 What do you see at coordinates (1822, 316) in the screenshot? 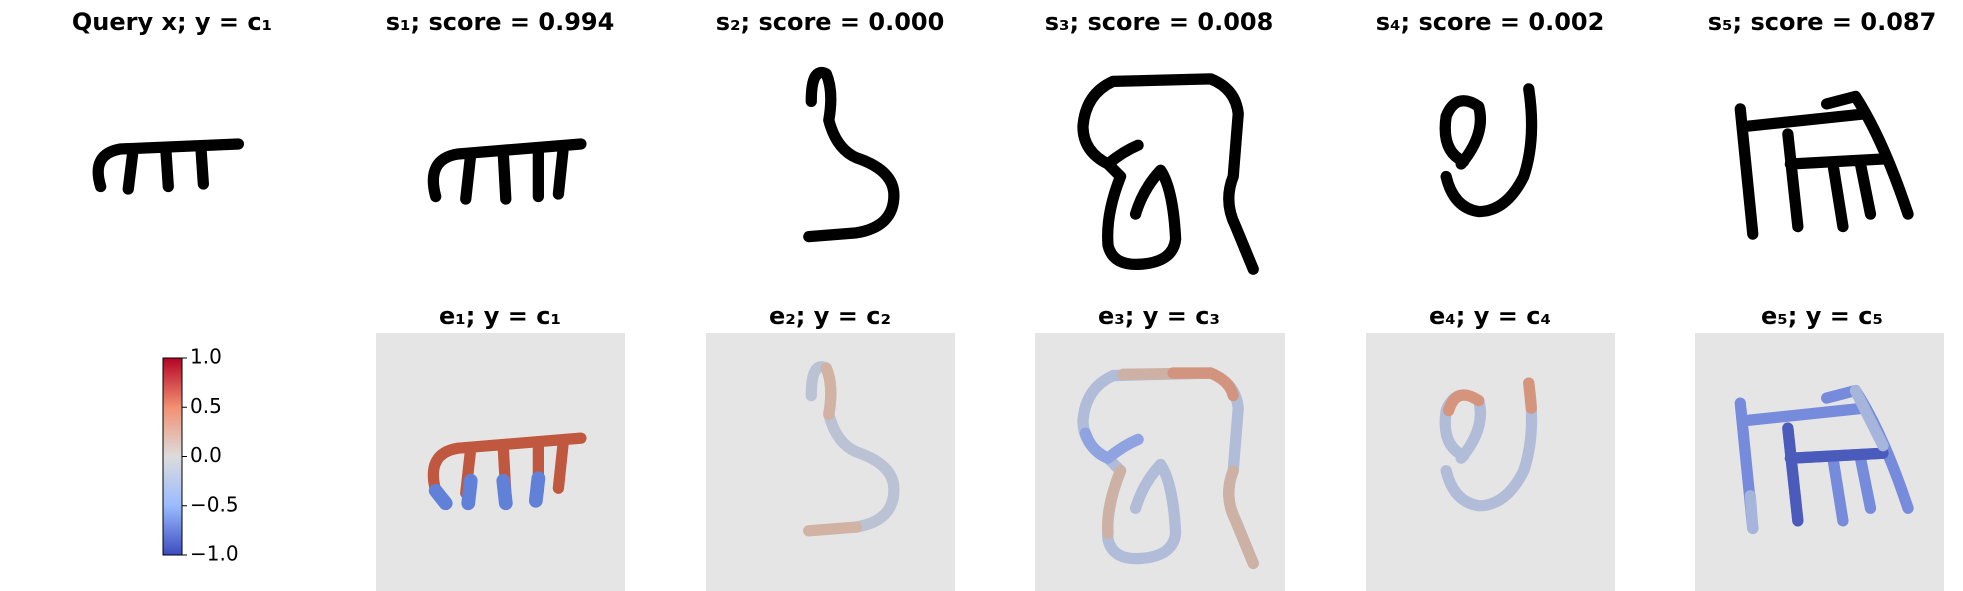
I see `explanation-title: e₅; y = c₅` at bounding box center [1822, 316].